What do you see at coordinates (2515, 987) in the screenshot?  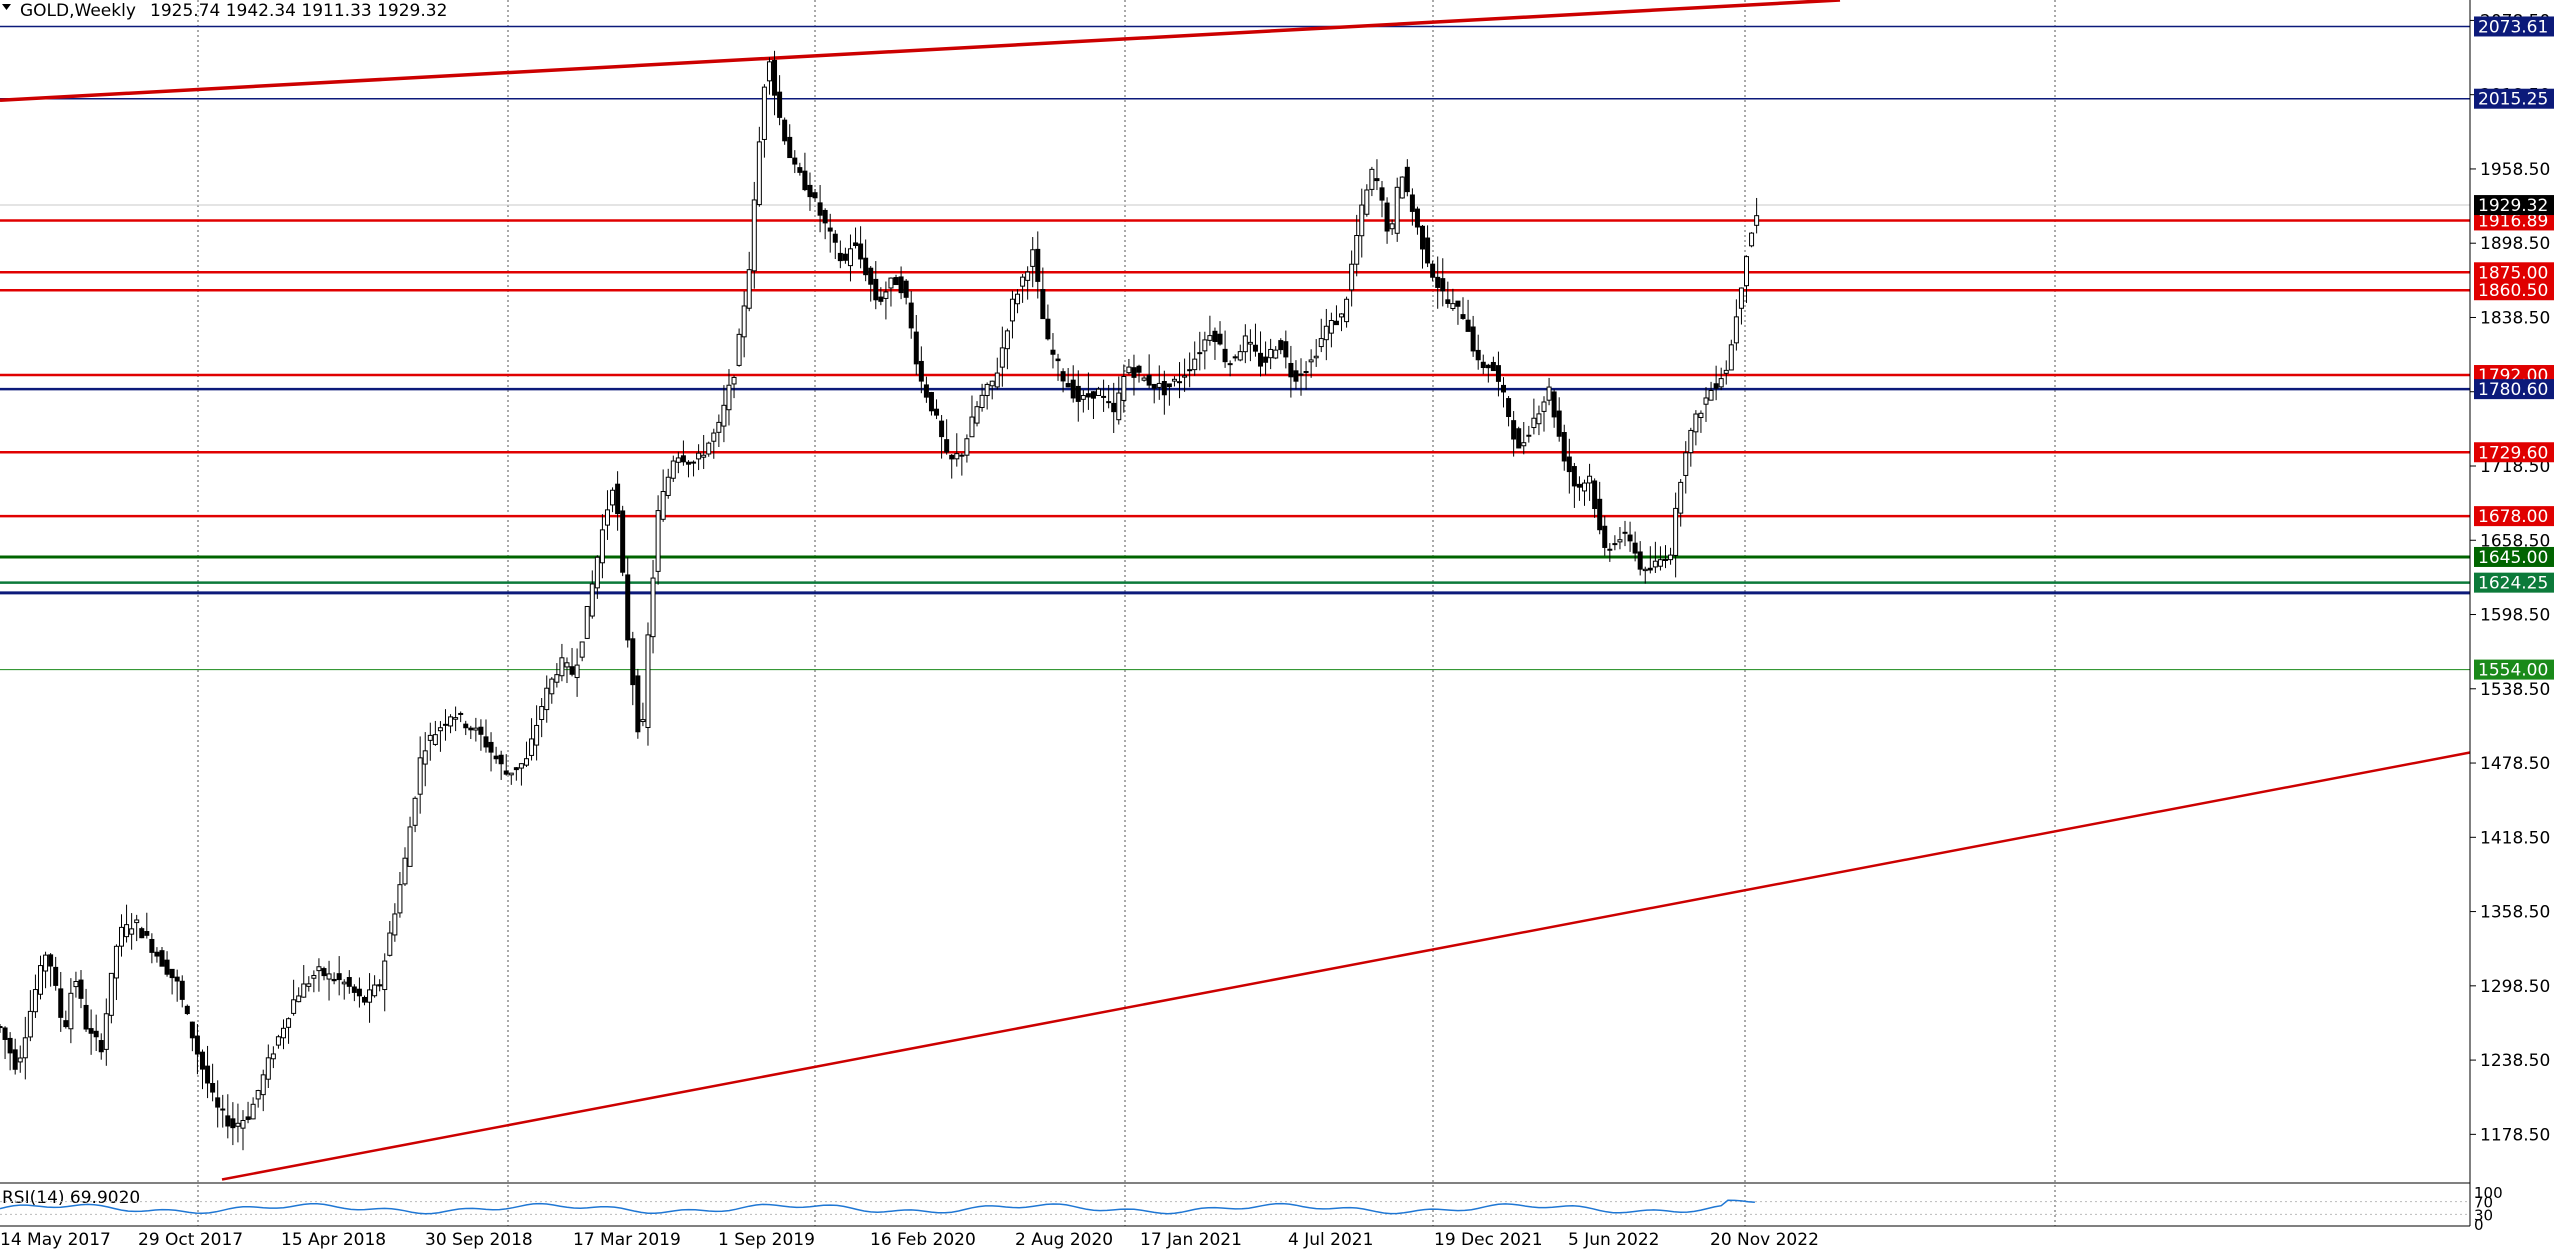 I see `y-tick-label: 1298.50` at bounding box center [2515, 987].